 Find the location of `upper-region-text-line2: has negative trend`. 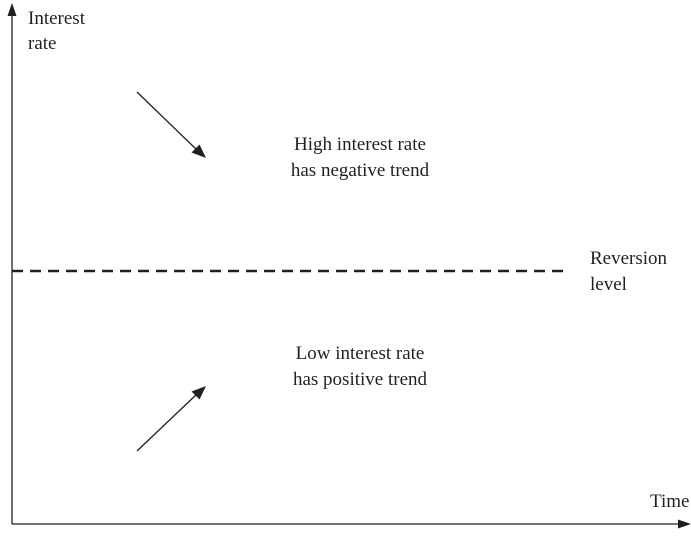

upper-region-text-line2: has negative trend is located at coordinates (360, 170).